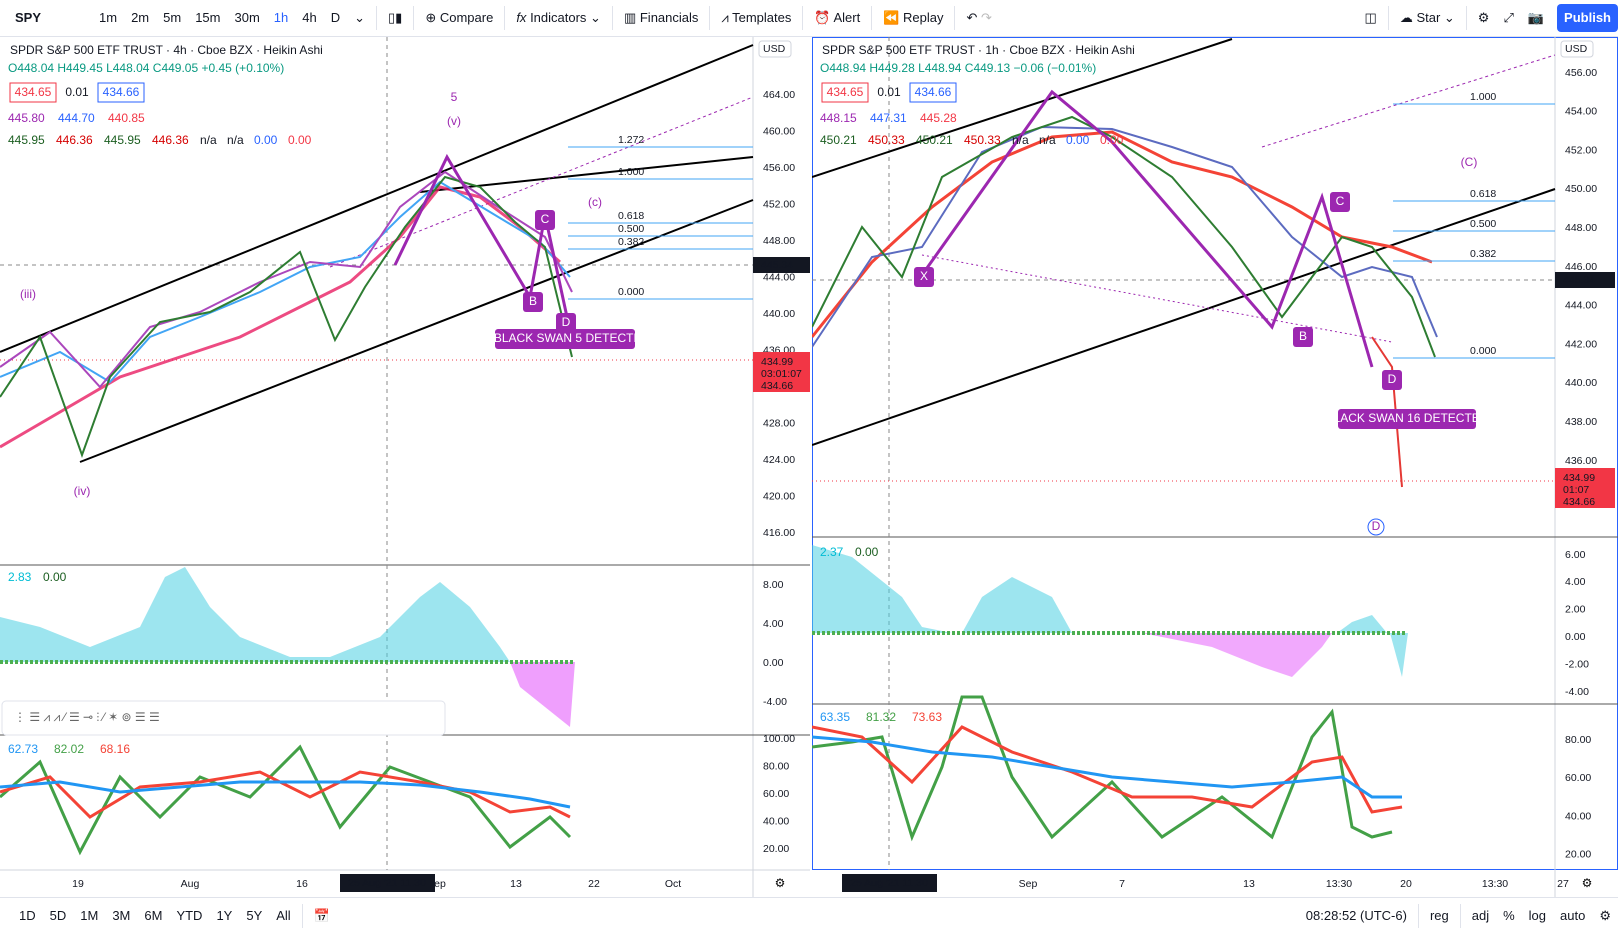 This screenshot has width=1618, height=934. What do you see at coordinates (153, 915) in the screenshot?
I see `range: 6M` at bounding box center [153, 915].